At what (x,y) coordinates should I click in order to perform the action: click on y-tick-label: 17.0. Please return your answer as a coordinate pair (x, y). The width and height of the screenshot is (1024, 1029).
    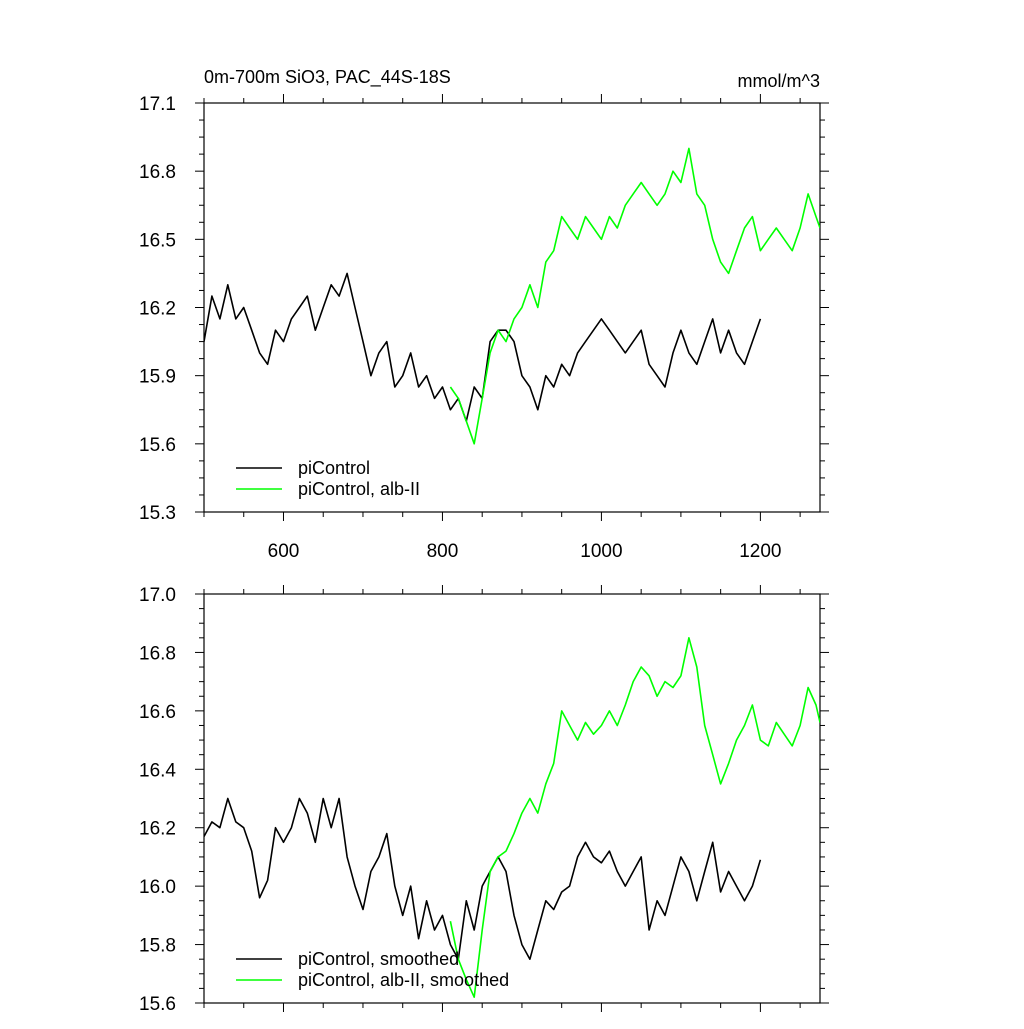
    Looking at the image, I should click on (157, 595).